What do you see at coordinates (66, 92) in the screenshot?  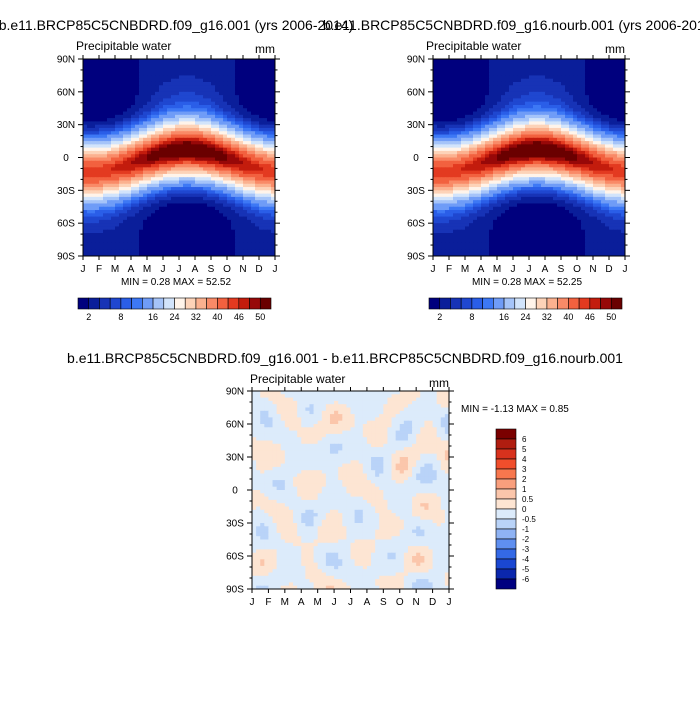 I see `y-tick-label: 60N` at bounding box center [66, 92].